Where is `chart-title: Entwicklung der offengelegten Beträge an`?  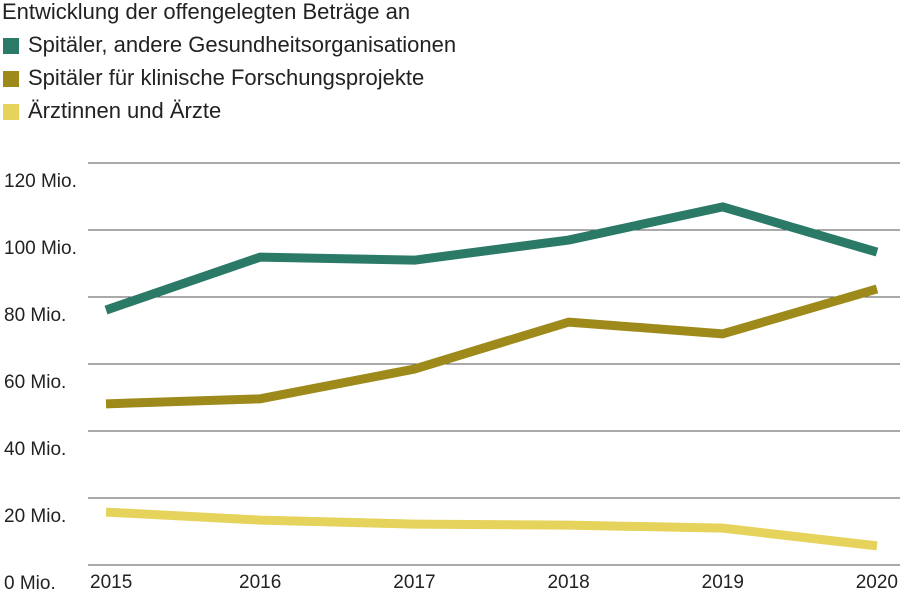
chart-title: Entwicklung der offengelegten Beträge an is located at coordinates (206, 12).